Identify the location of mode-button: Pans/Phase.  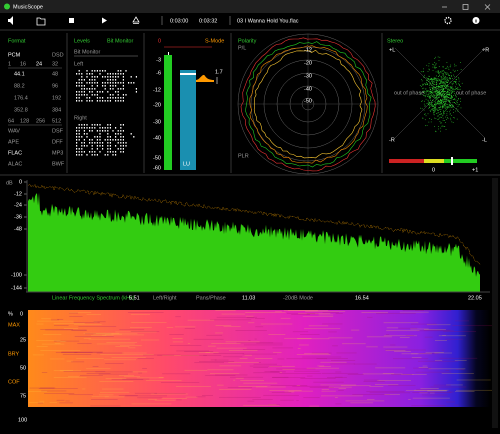
(211, 298).